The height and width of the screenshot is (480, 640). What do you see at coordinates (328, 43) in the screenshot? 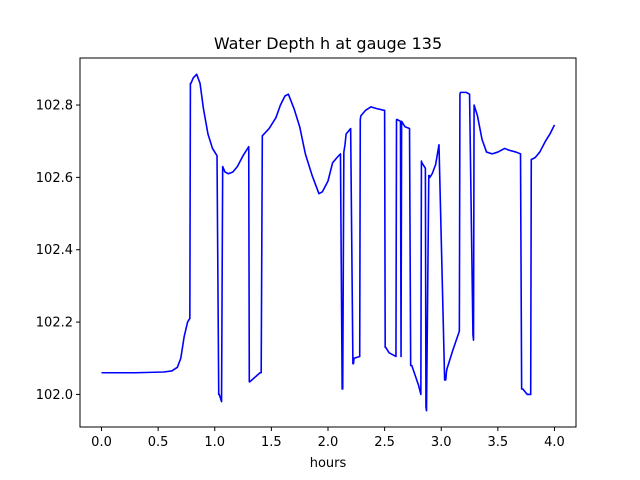
I see `chart-title: Water Depth h at gauge 135` at bounding box center [328, 43].